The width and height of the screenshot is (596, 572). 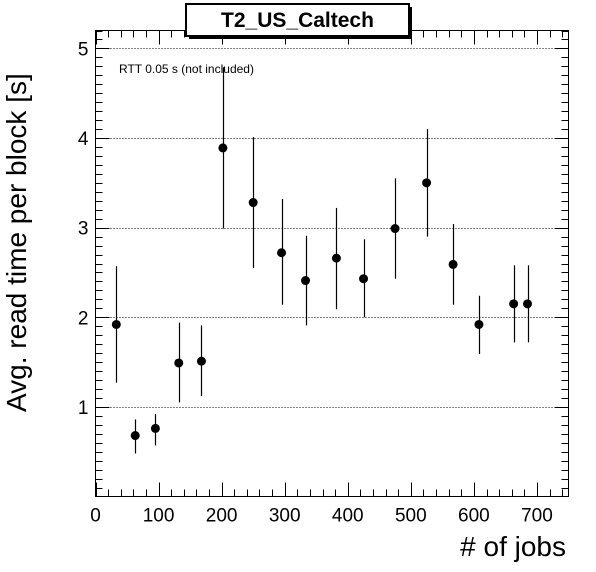 I want to click on y-tick-label: 2, so click(x=83, y=318).